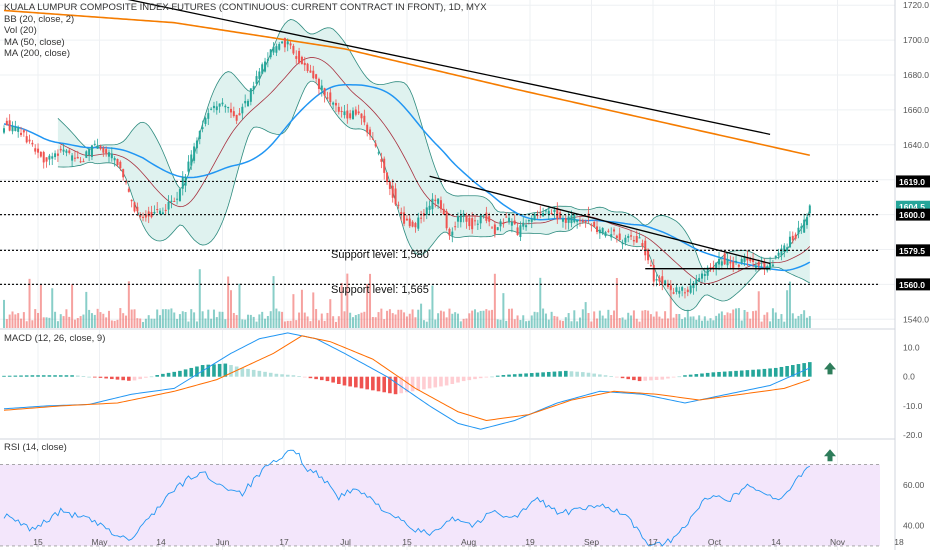  I want to click on price-tick-label: 1720.0, so click(916, 5).